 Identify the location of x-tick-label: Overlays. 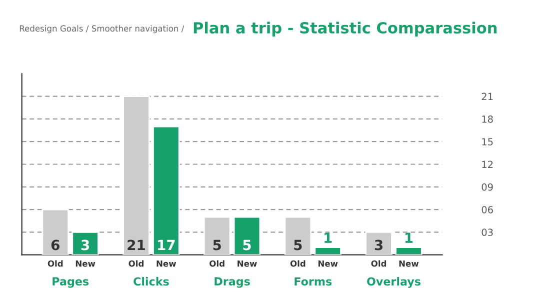
(393, 282).